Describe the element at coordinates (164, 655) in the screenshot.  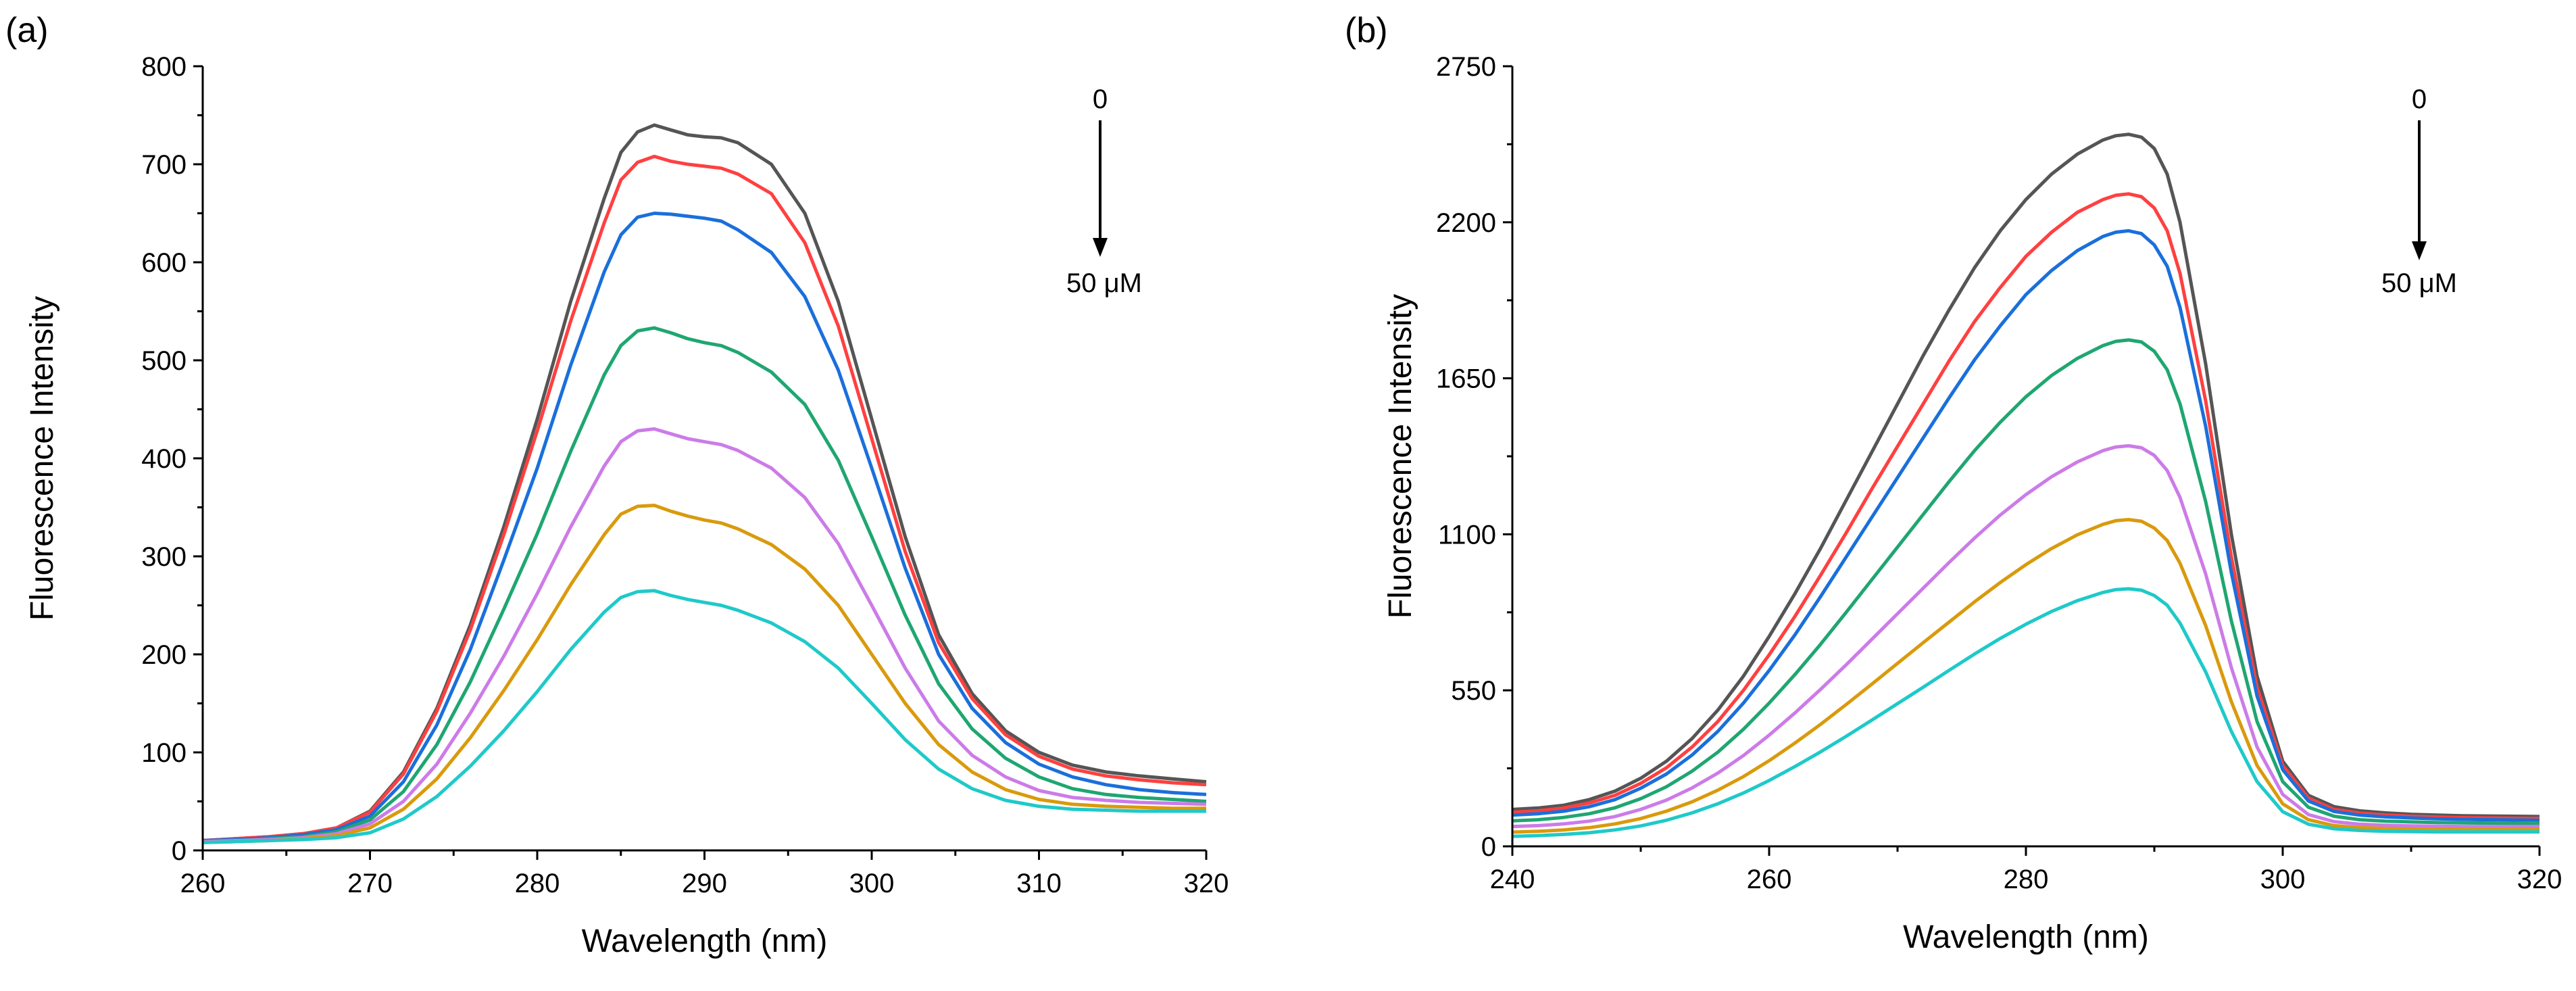
I see `y-tick-label: 200` at that location.